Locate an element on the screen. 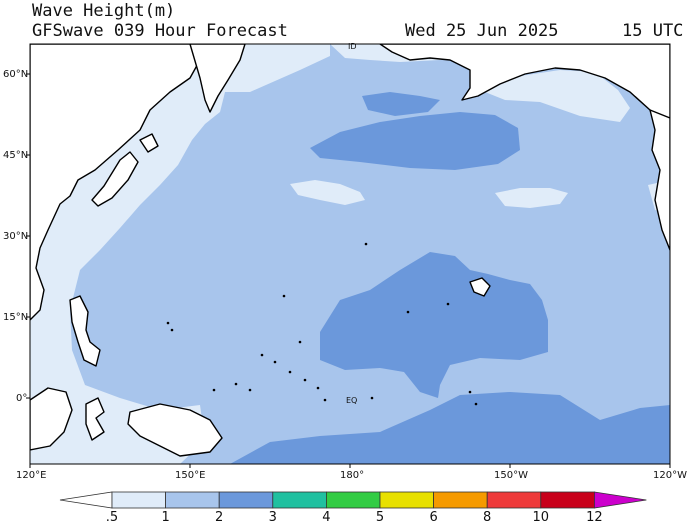  ocean-2-3m-central is located at coordinates (434, 325).